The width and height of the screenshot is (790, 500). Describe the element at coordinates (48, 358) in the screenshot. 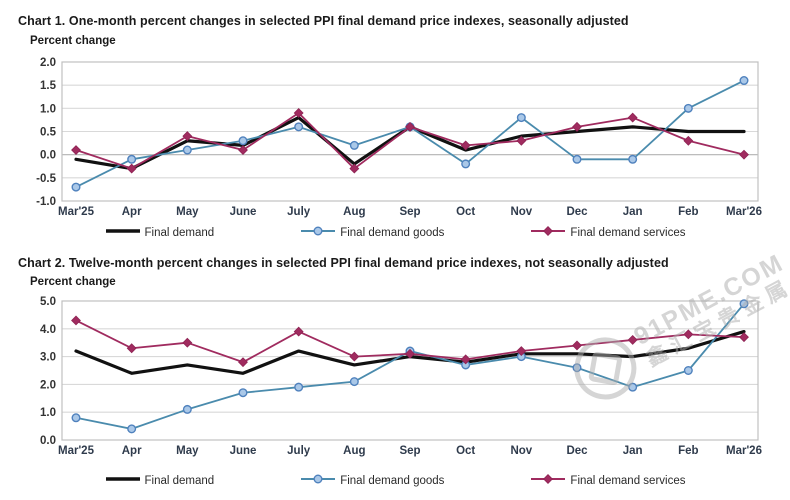

I see `y-tick-label: 3.0` at that location.